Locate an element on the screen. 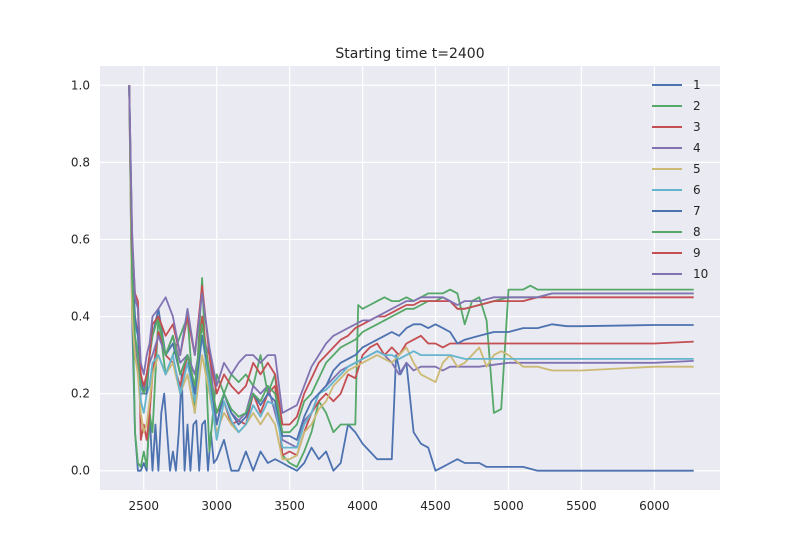 The width and height of the screenshot is (800, 550). legend-label-2: 2 is located at coordinates (697, 106).